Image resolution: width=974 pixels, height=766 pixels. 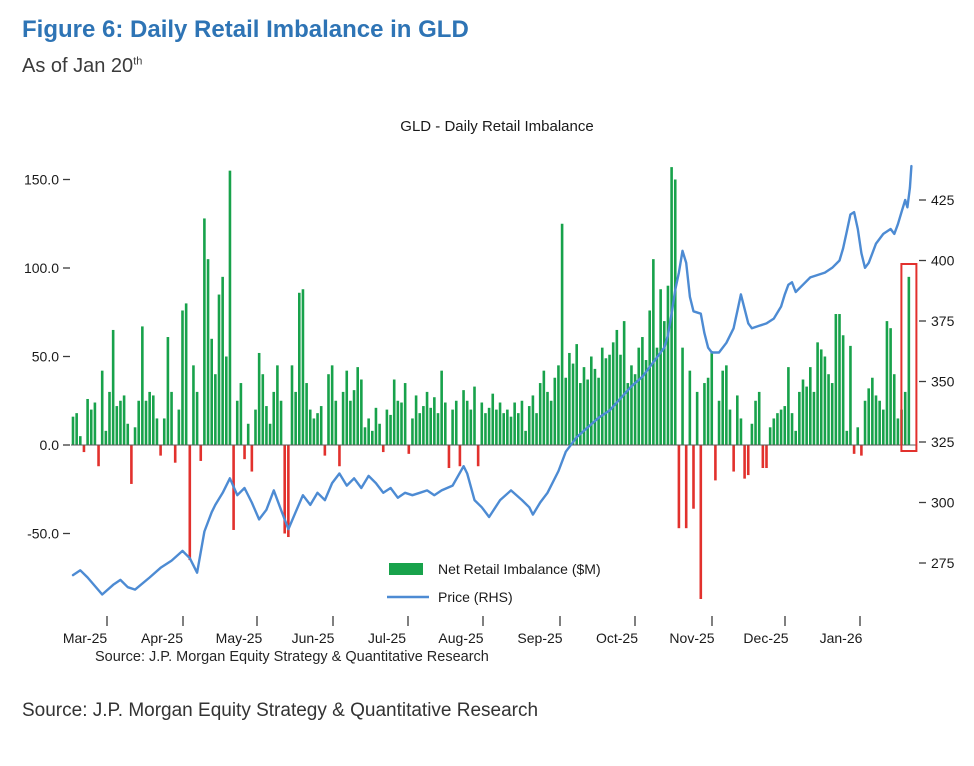 What do you see at coordinates (617, 638) in the screenshot?
I see `x-axis-label: Oct-25` at bounding box center [617, 638].